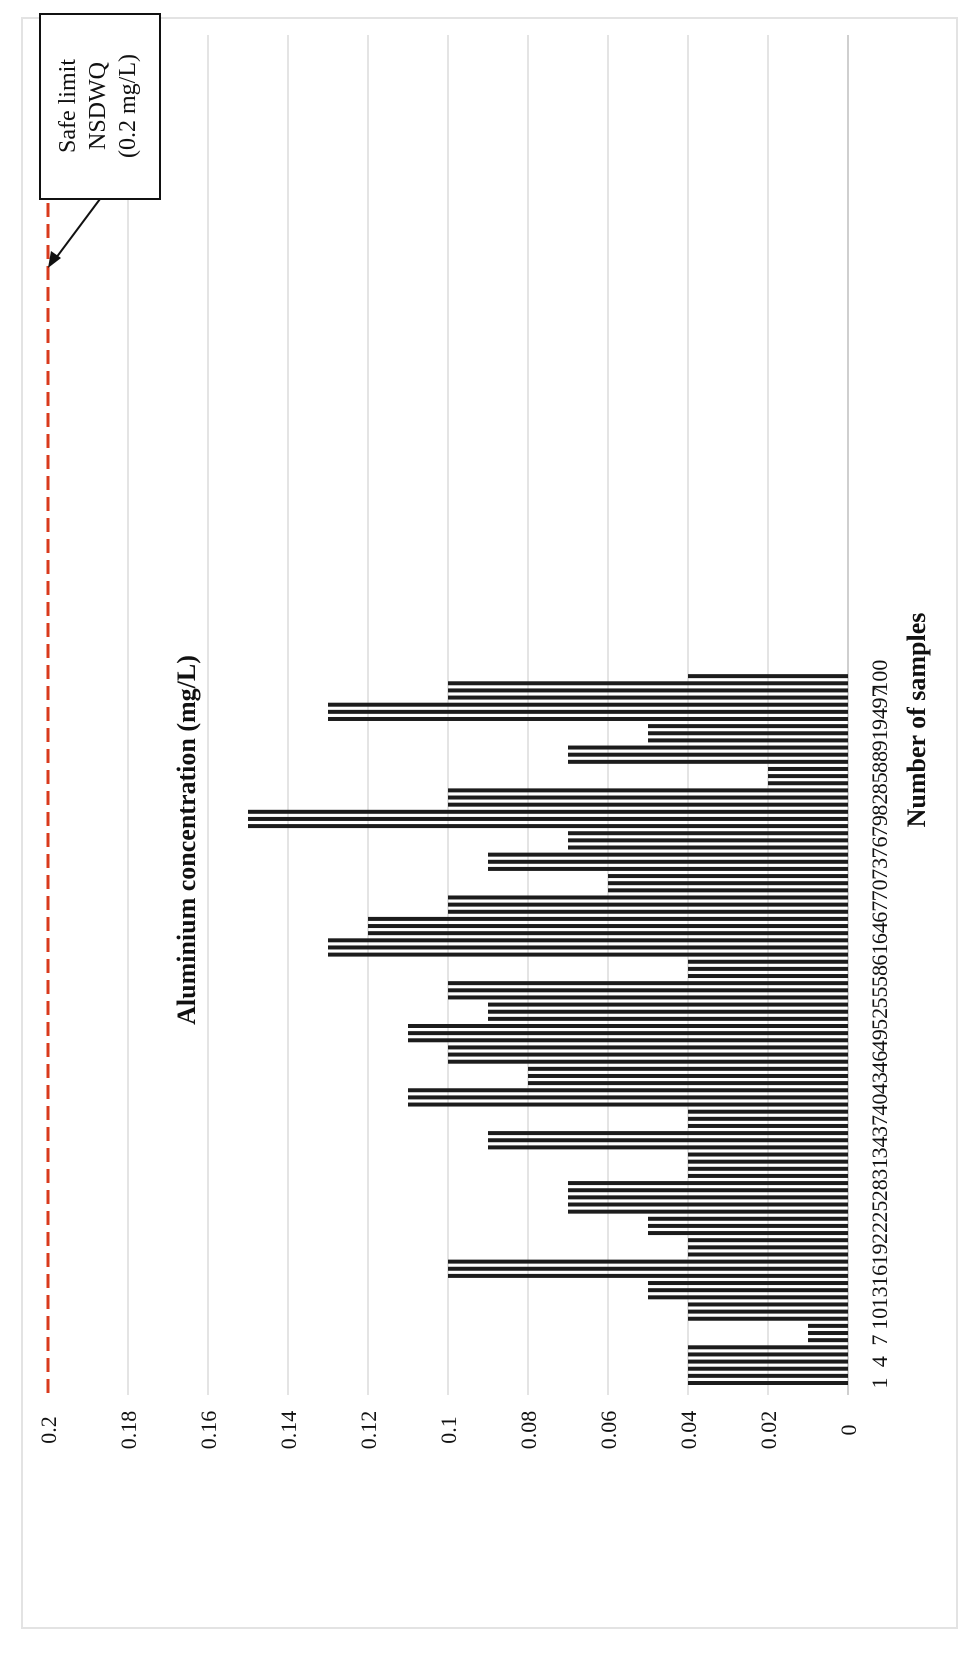  I want to click on value-tick-label-6: 0.08, so click(528, 1430).